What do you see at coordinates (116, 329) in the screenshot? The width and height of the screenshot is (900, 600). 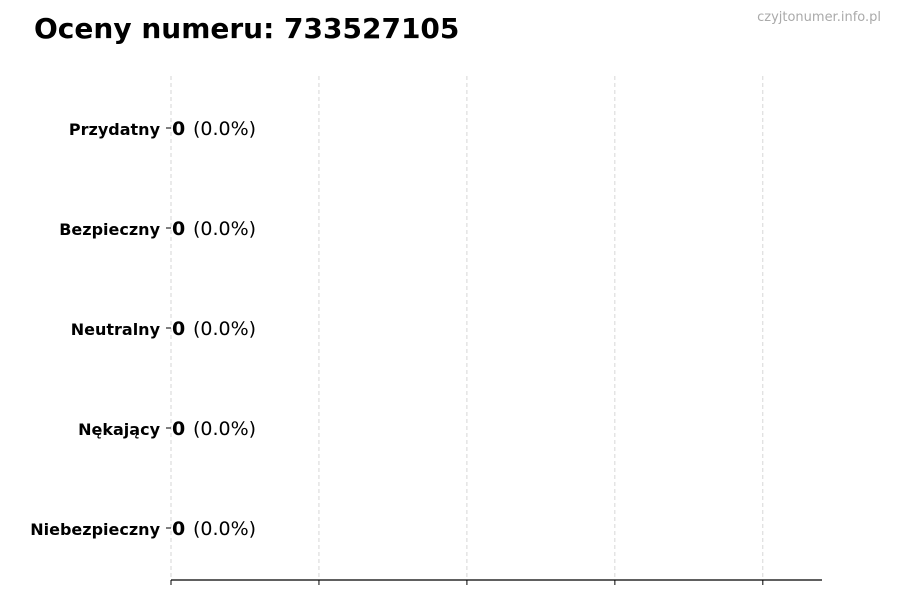 I see `category-label: Neutralny` at bounding box center [116, 329].